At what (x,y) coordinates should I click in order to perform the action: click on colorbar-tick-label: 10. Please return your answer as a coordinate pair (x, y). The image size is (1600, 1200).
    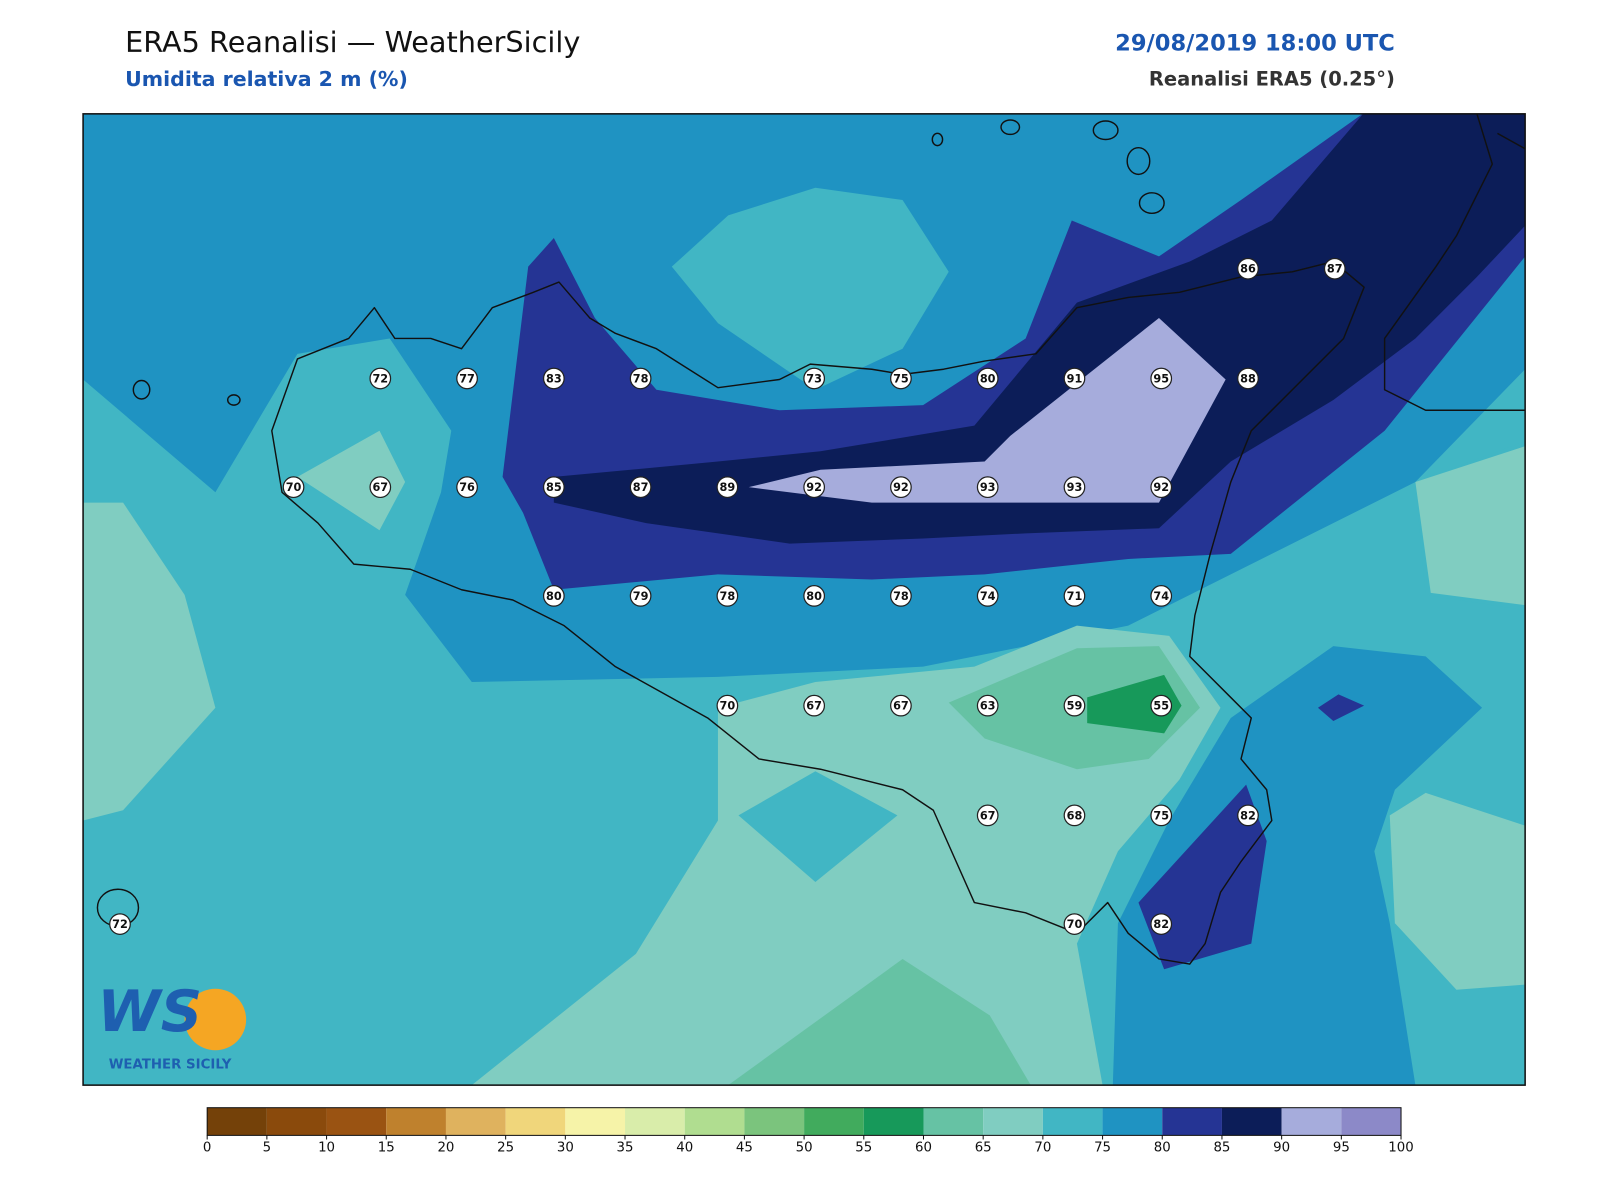
    Looking at the image, I should click on (326, 1148).